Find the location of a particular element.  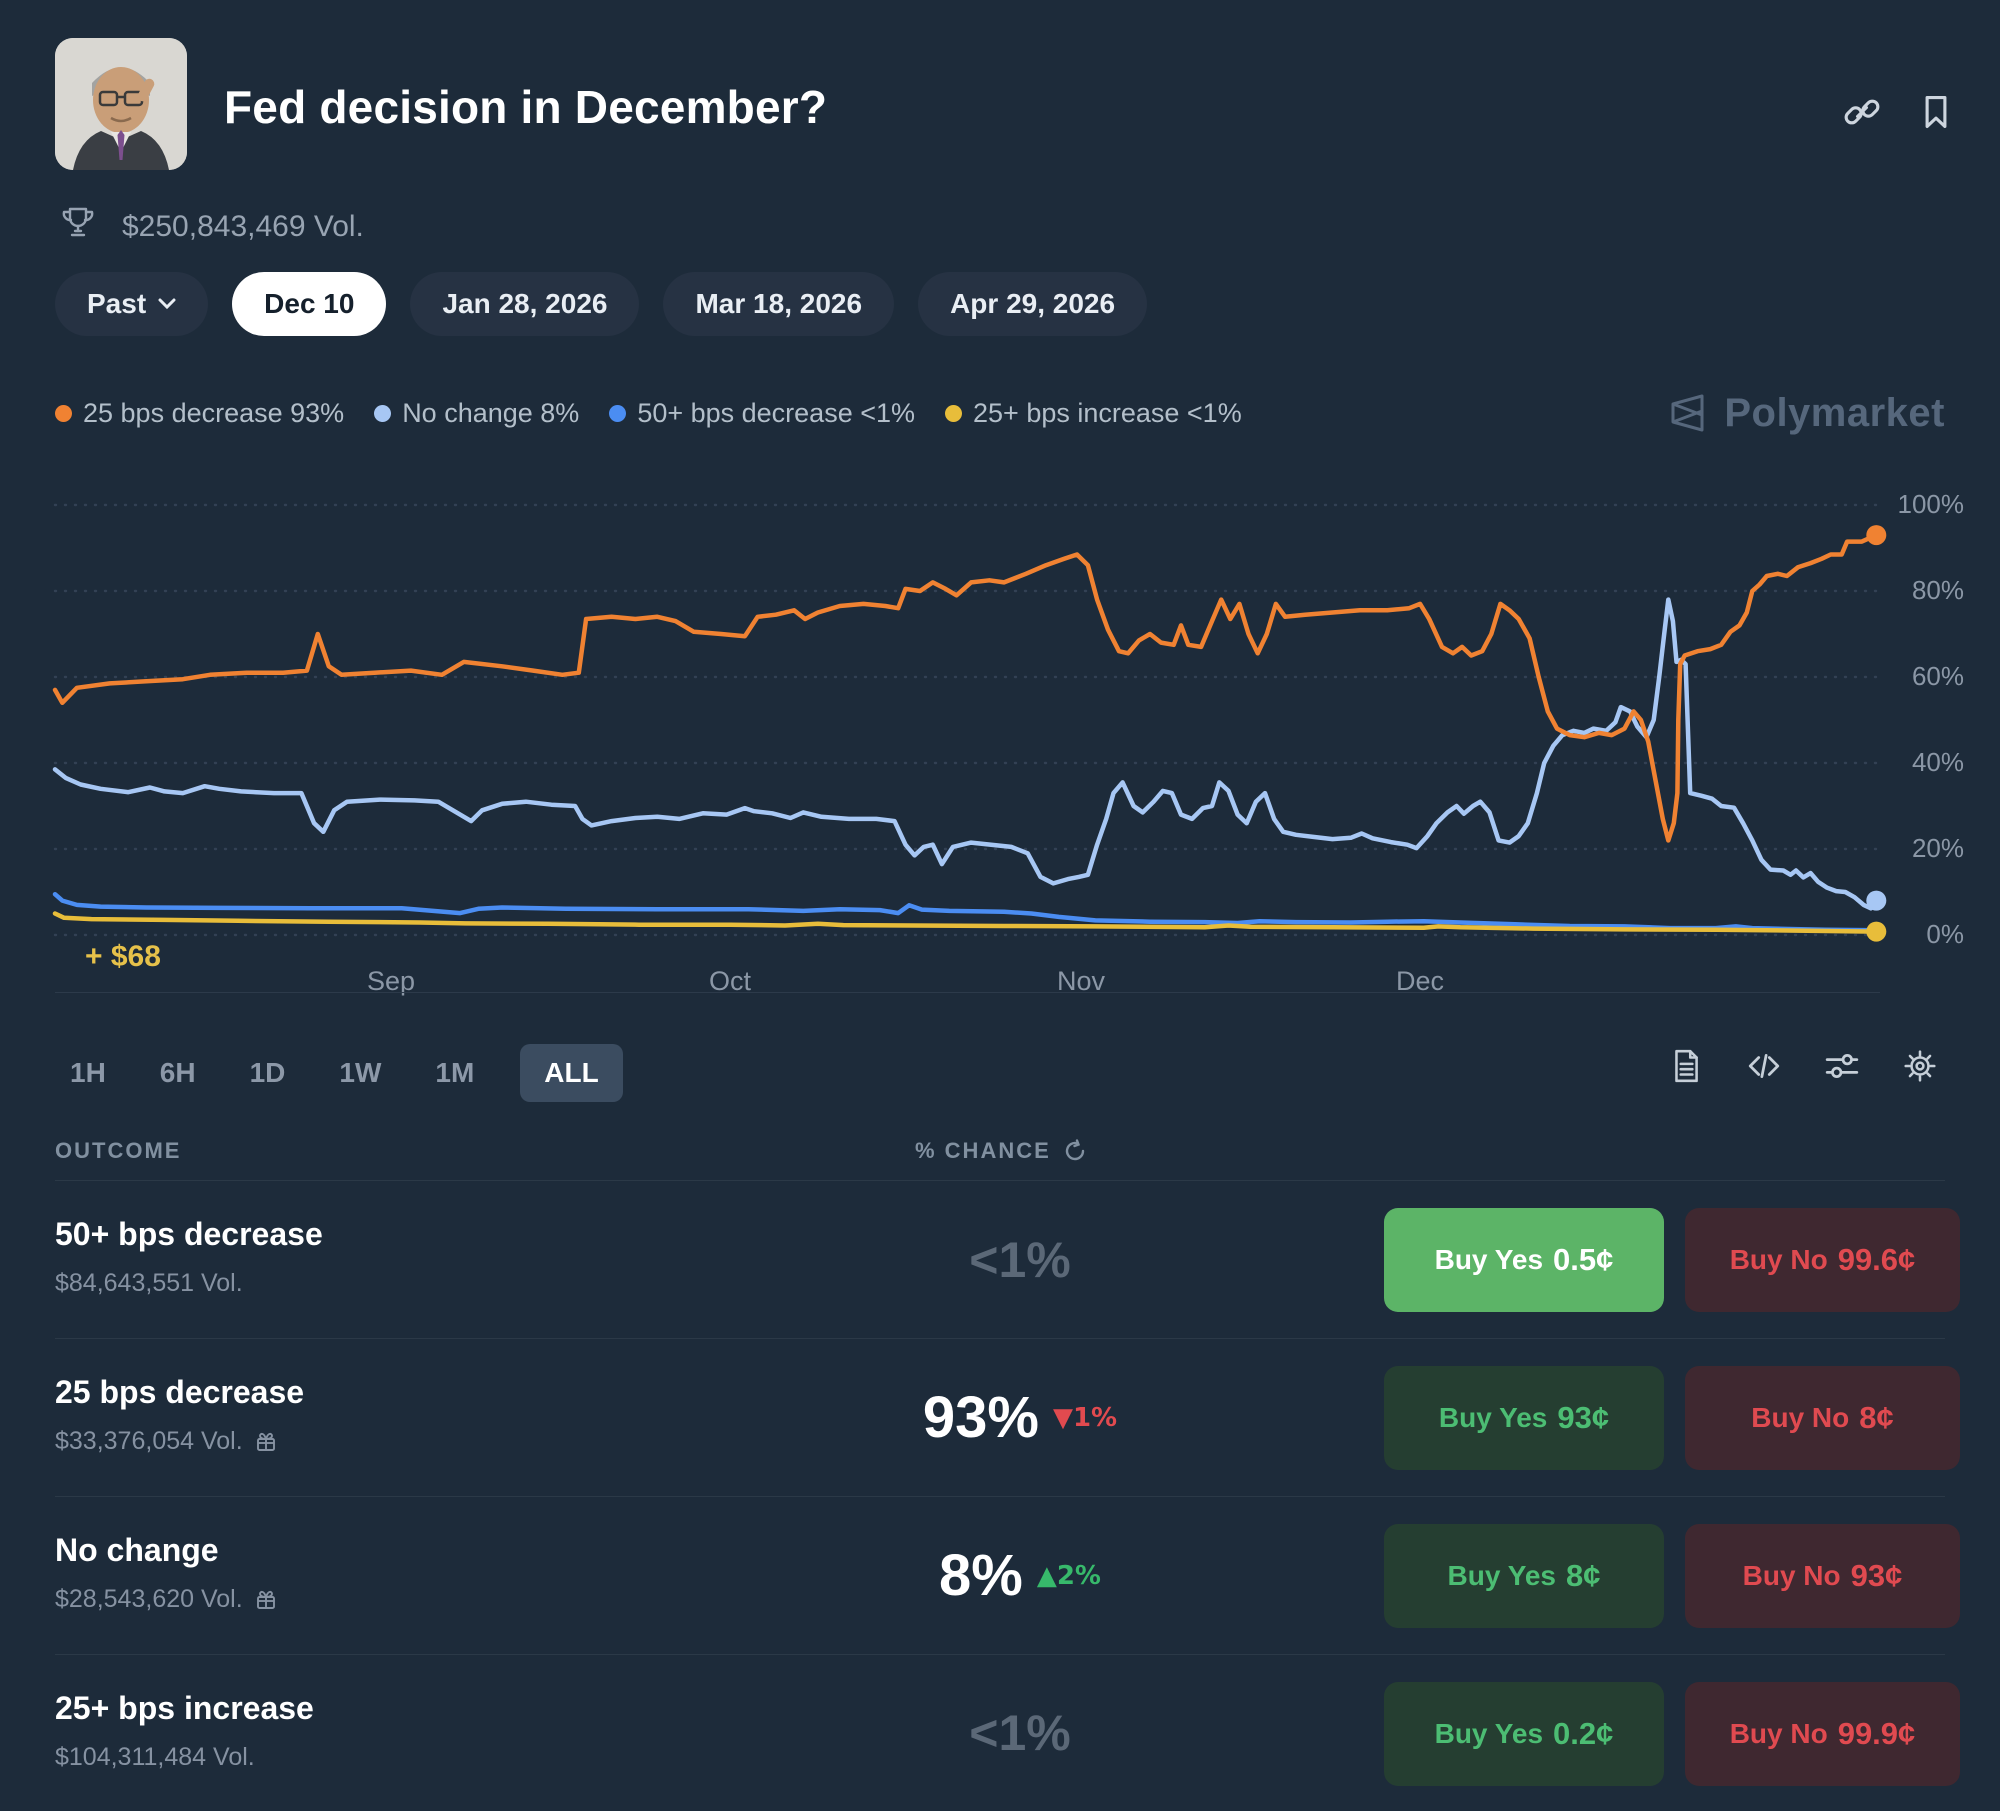

polymarket-logo-text: Polymarket is located at coordinates (1834, 412).